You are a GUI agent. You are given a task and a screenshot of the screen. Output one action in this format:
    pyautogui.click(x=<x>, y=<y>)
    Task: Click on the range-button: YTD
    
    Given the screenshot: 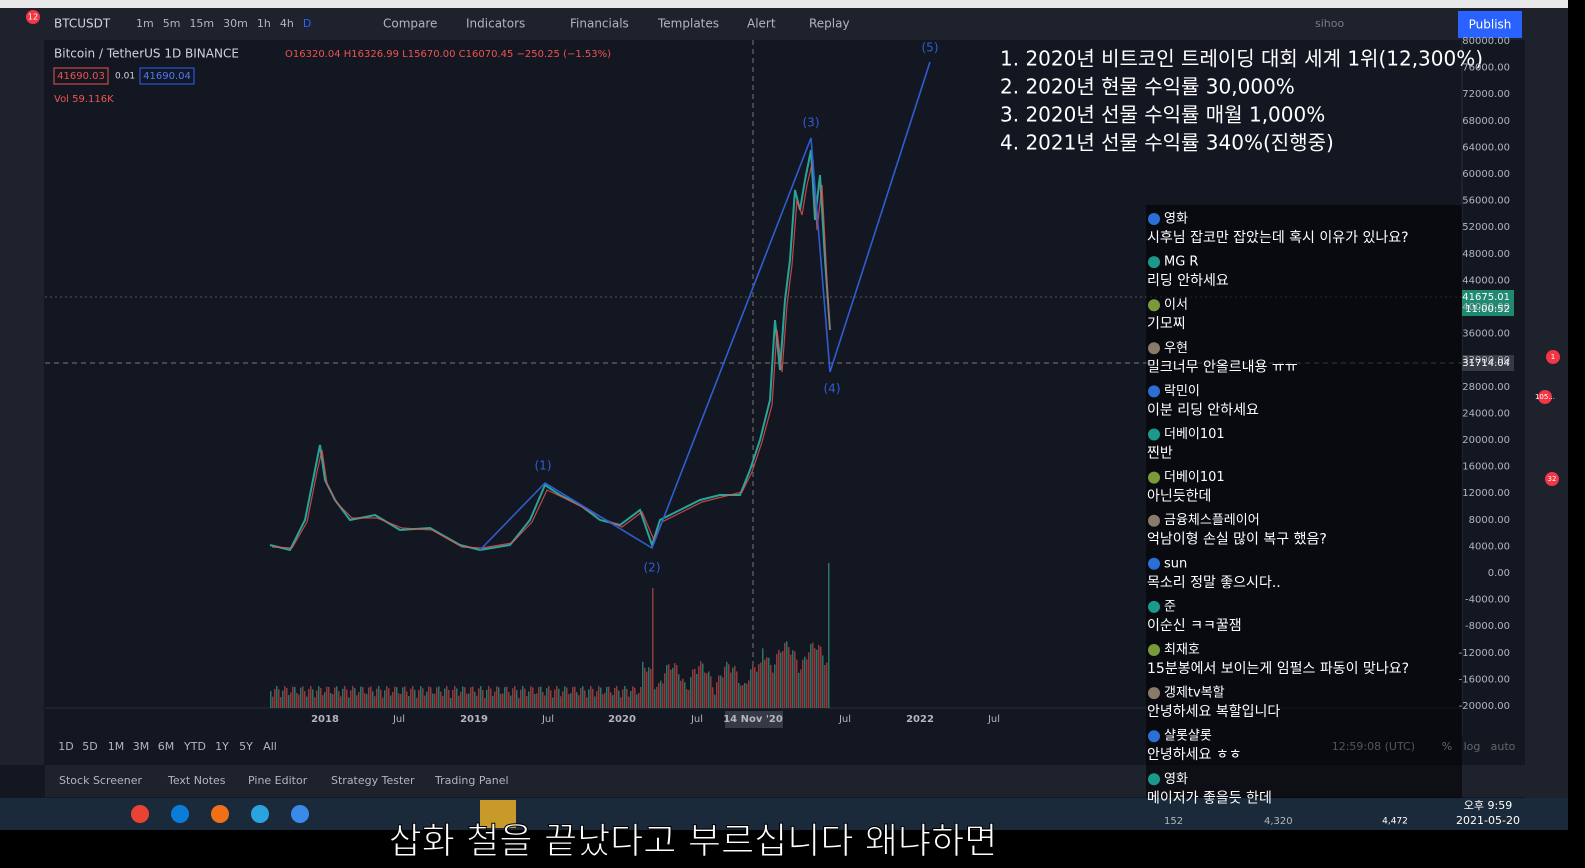 What is the action you would take?
    pyautogui.click(x=194, y=746)
    